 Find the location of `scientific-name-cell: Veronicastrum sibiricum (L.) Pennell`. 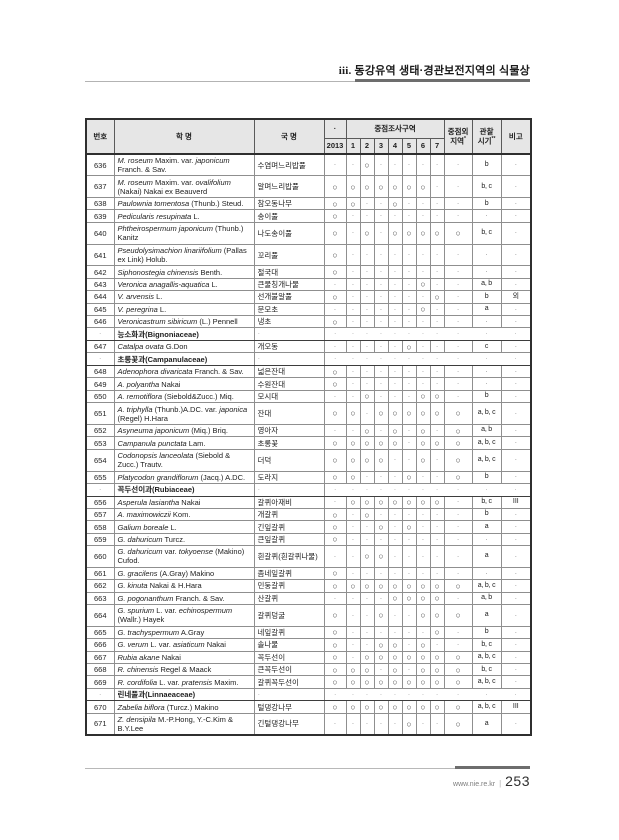

scientific-name-cell: Veronicastrum sibiricum (L.) Pennell is located at coordinates (184, 322).